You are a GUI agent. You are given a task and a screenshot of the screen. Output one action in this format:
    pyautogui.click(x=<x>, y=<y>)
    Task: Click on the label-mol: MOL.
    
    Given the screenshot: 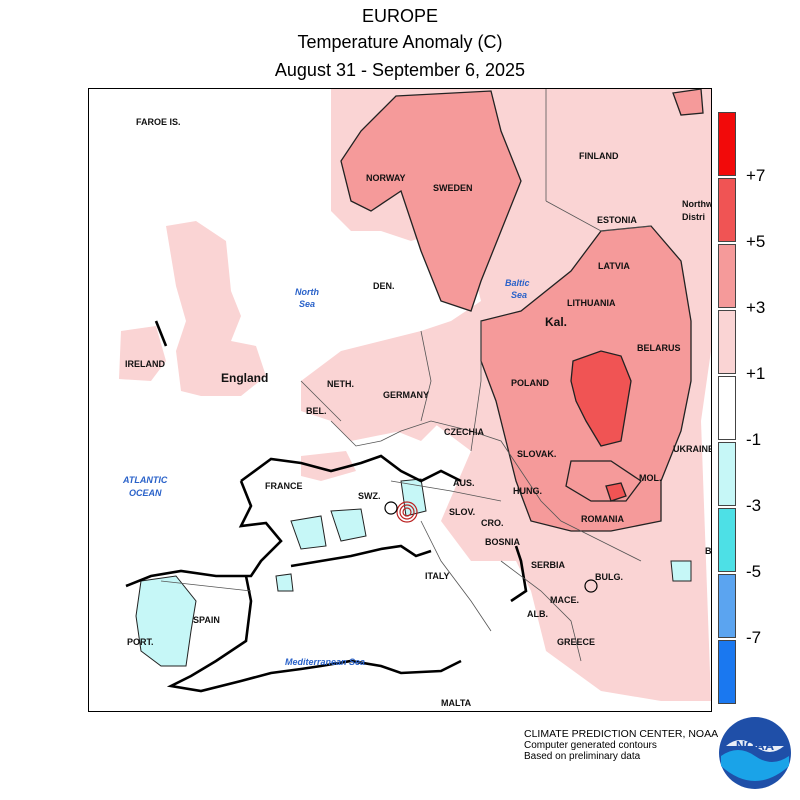 What is the action you would take?
    pyautogui.click(x=650, y=478)
    